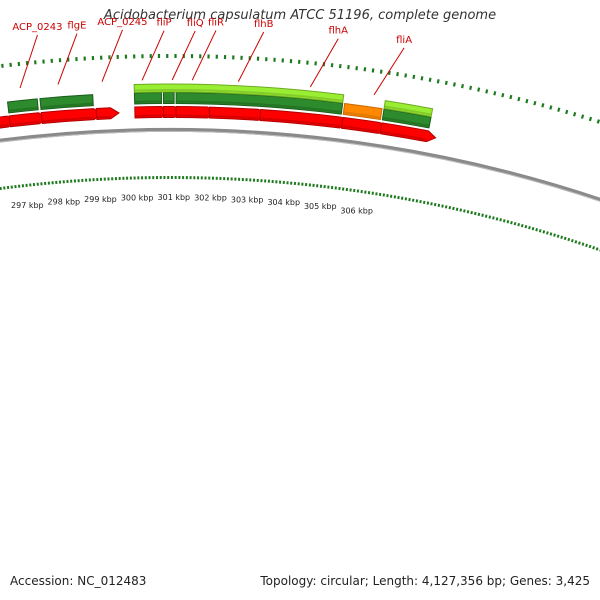 The width and height of the screenshot is (600, 600). I want to click on kbp-label: 300 kbp, so click(137, 197).